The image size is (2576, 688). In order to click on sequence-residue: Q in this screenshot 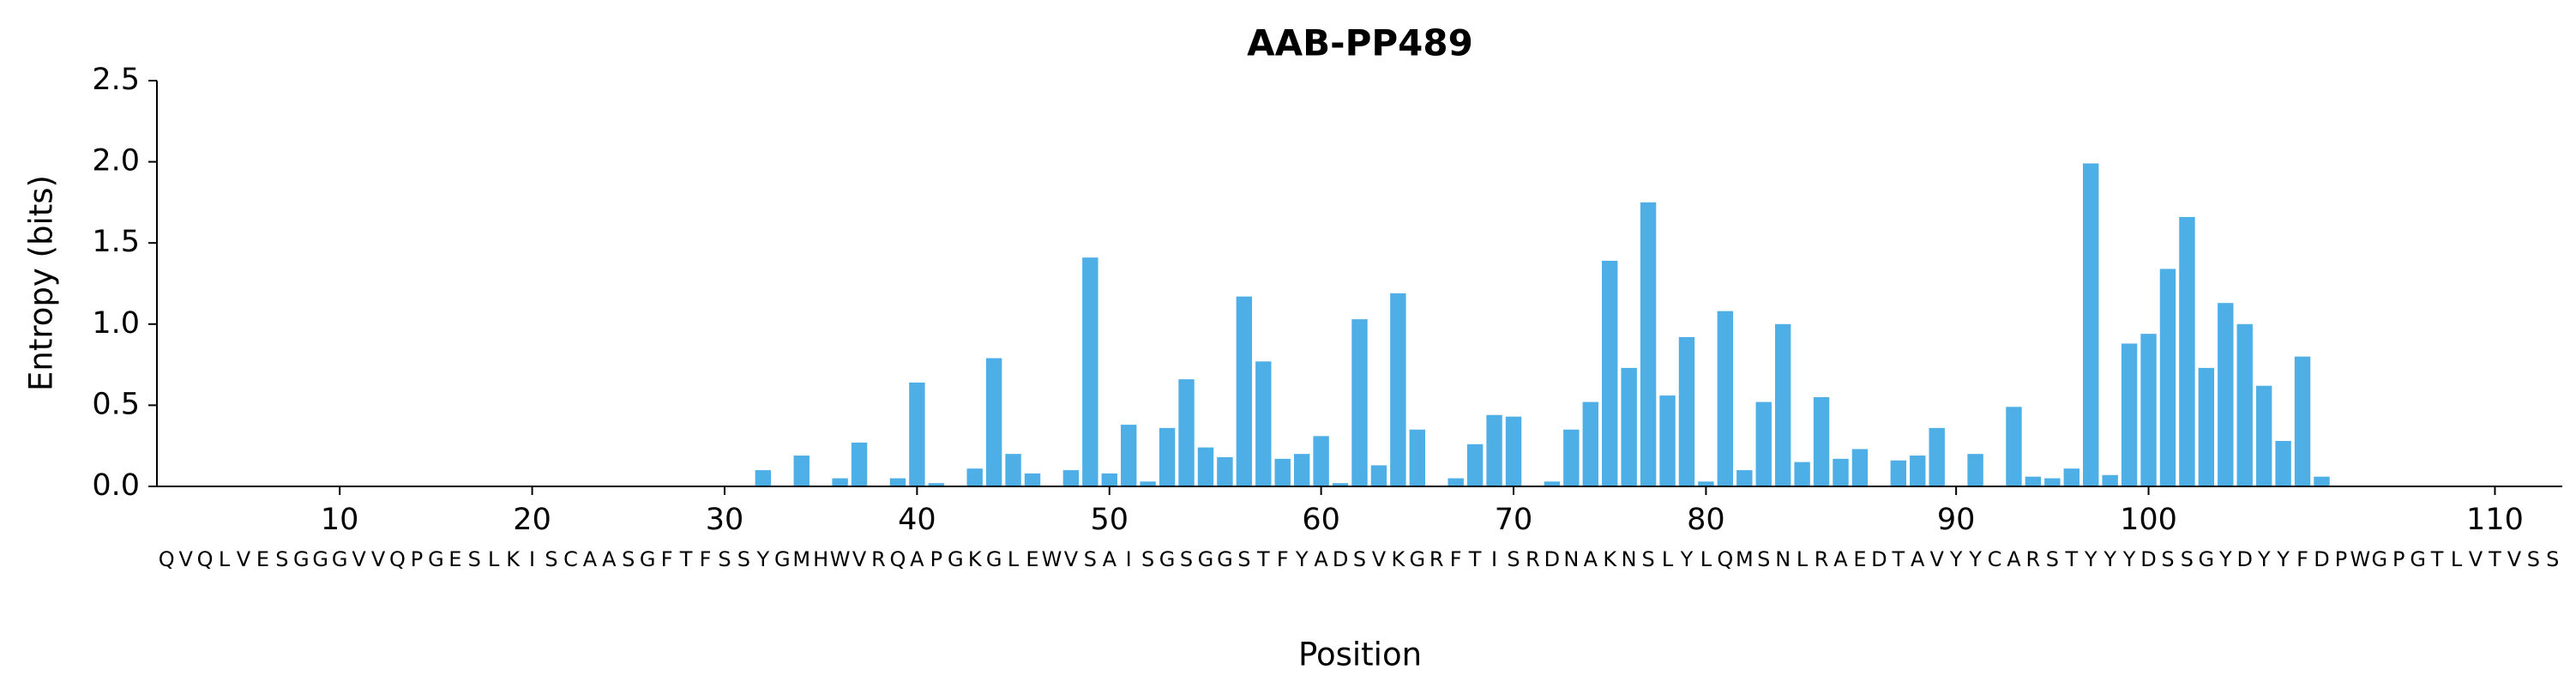, I will do `click(897, 559)`.